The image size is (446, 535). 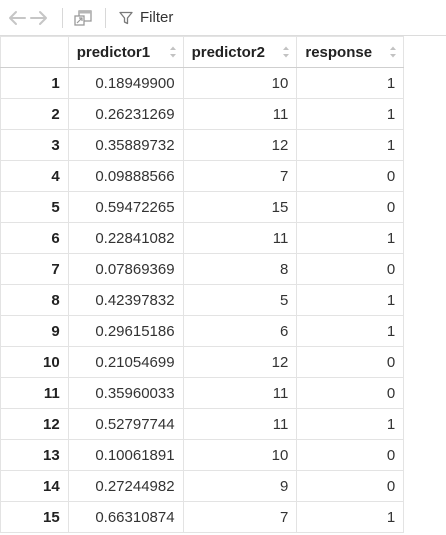 I want to click on arrow-right-icon, so click(x=38, y=17).